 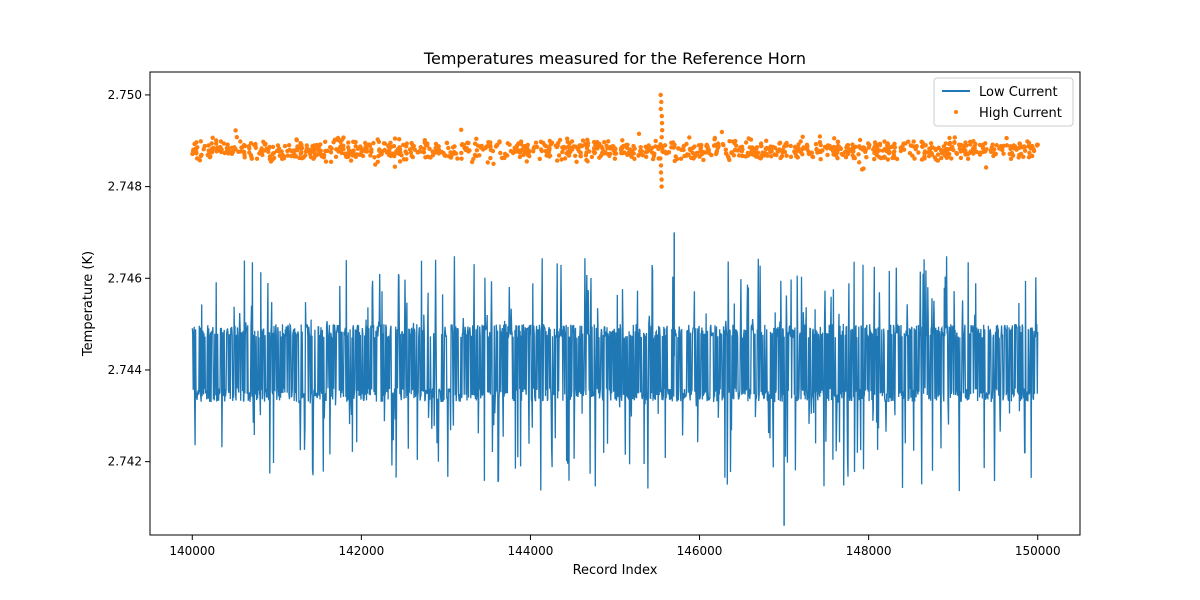 I want to click on x-tick-label: 150000, so click(x=1038, y=551).